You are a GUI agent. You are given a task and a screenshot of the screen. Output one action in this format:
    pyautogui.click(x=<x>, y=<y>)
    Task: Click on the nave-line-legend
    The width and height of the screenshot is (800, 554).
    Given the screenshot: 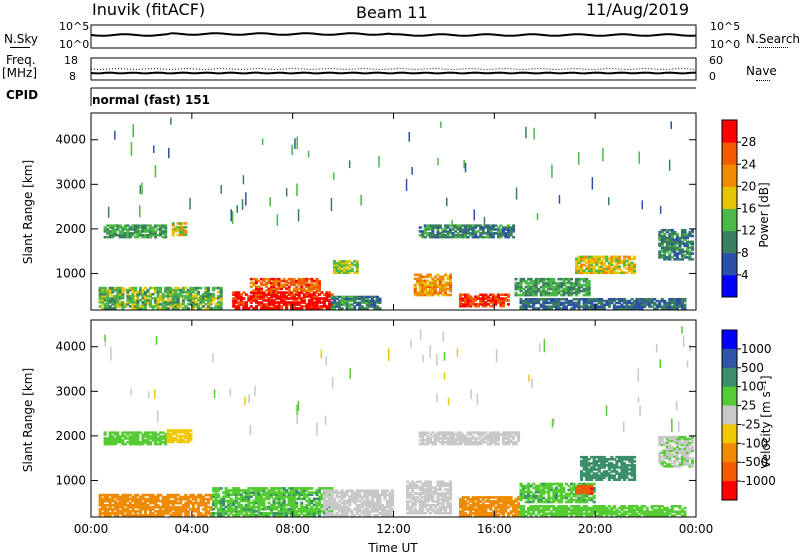 What is the action you would take?
    pyautogui.click(x=763, y=80)
    